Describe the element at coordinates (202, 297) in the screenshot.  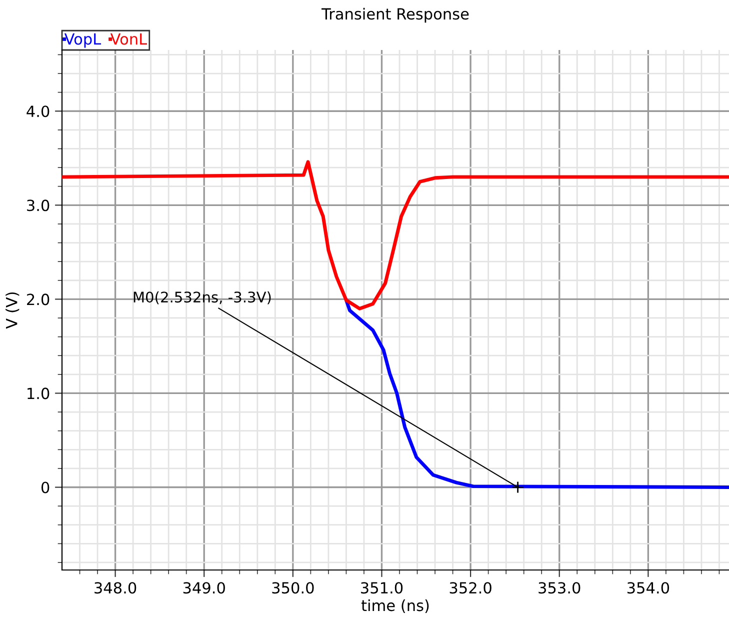
I see `annotation: M0(2.532ns, -3.3V)` at that location.